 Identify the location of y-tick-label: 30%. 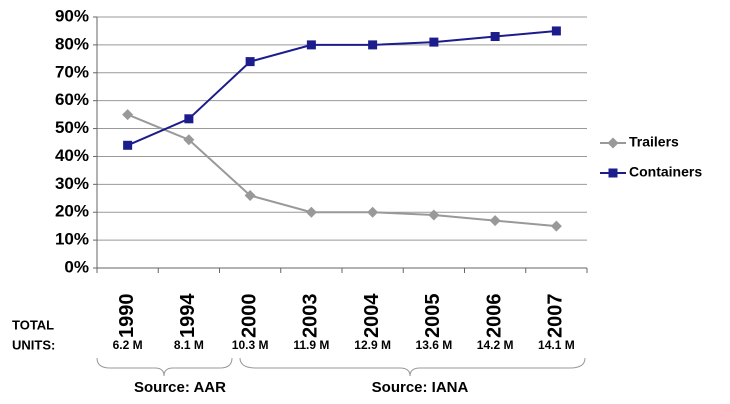
(72, 183).